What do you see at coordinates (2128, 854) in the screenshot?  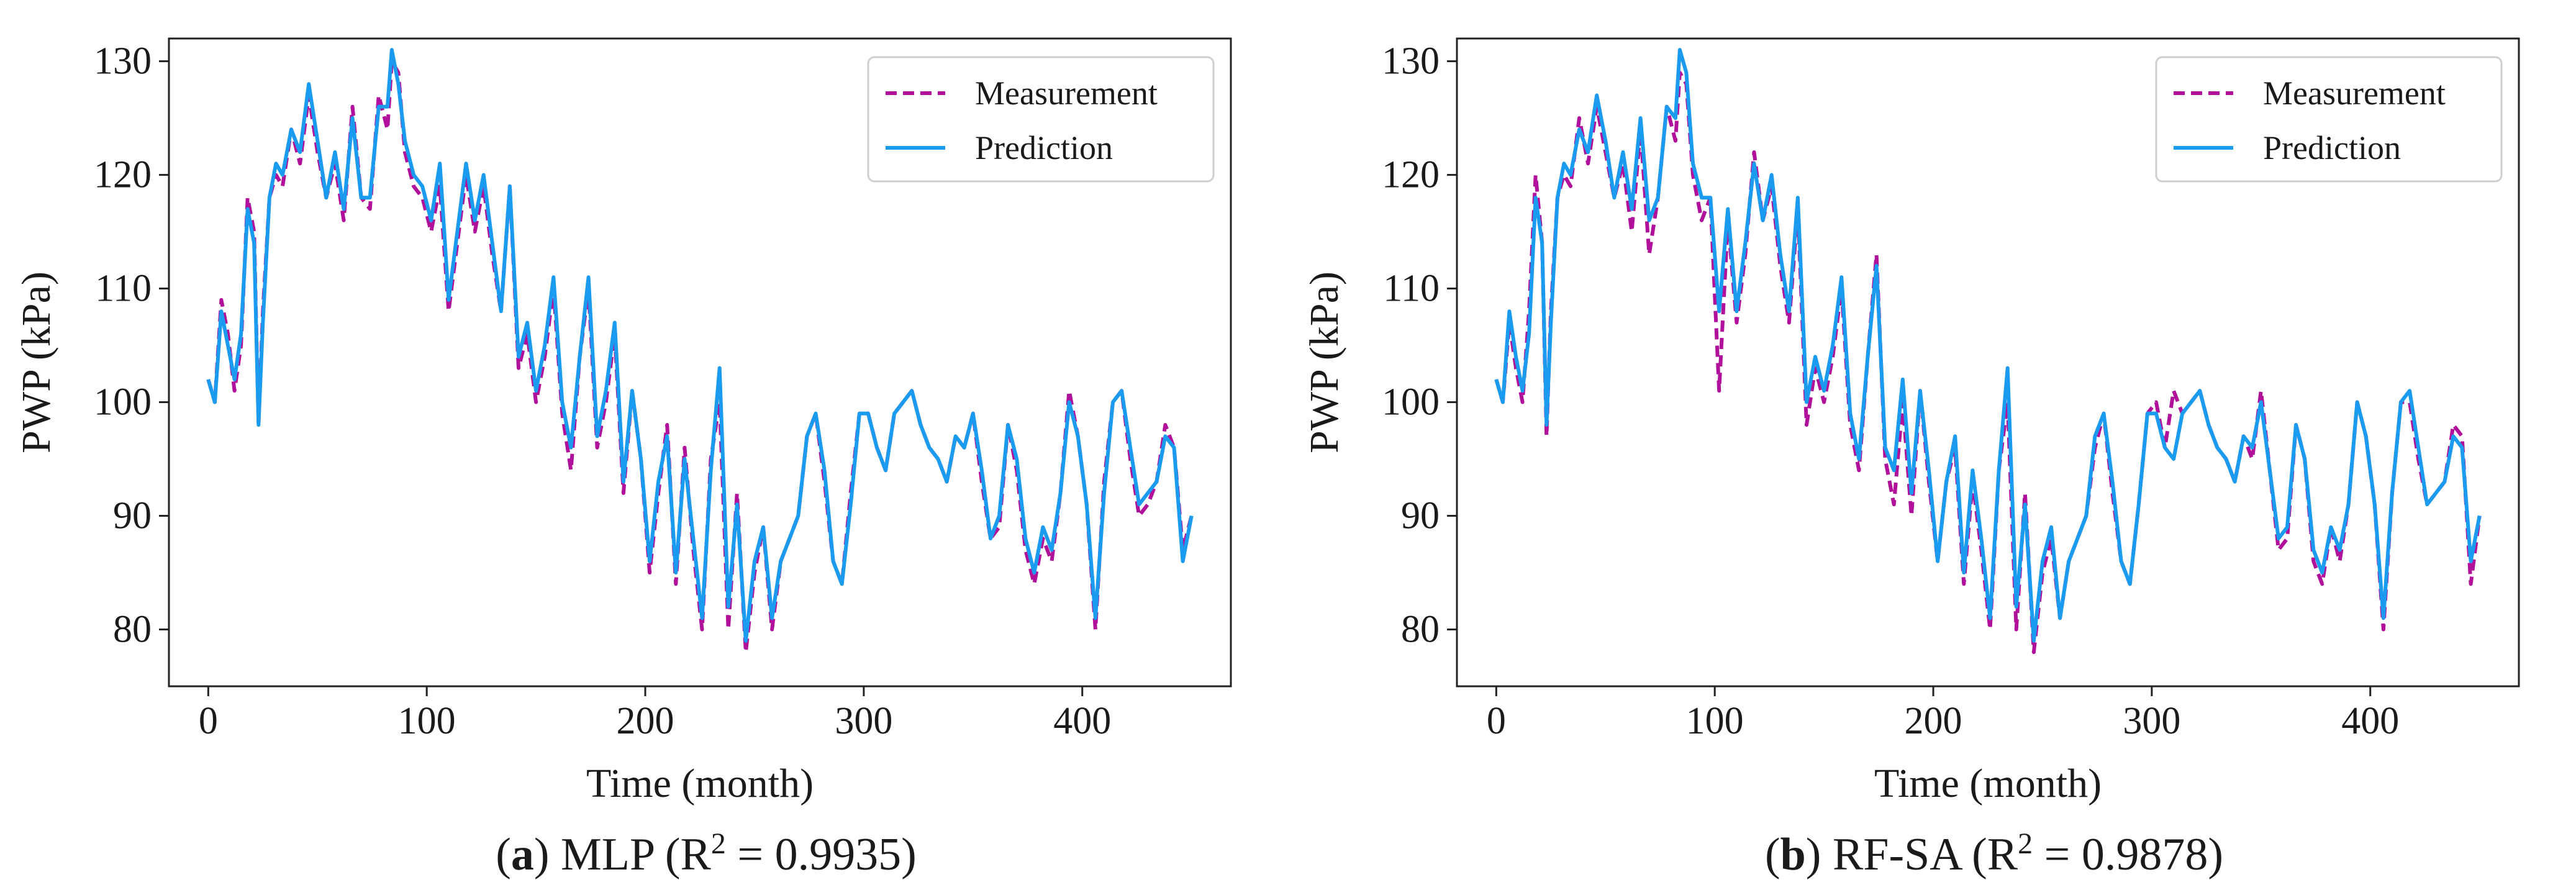 I see `caption-part: = 0.9878)` at bounding box center [2128, 854].